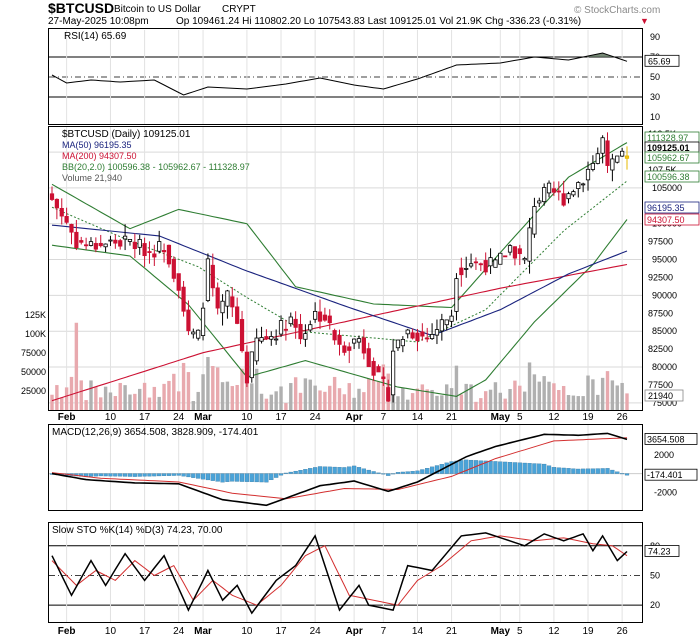  I want to click on price-tag-text: 109125.01, so click(668, 148).